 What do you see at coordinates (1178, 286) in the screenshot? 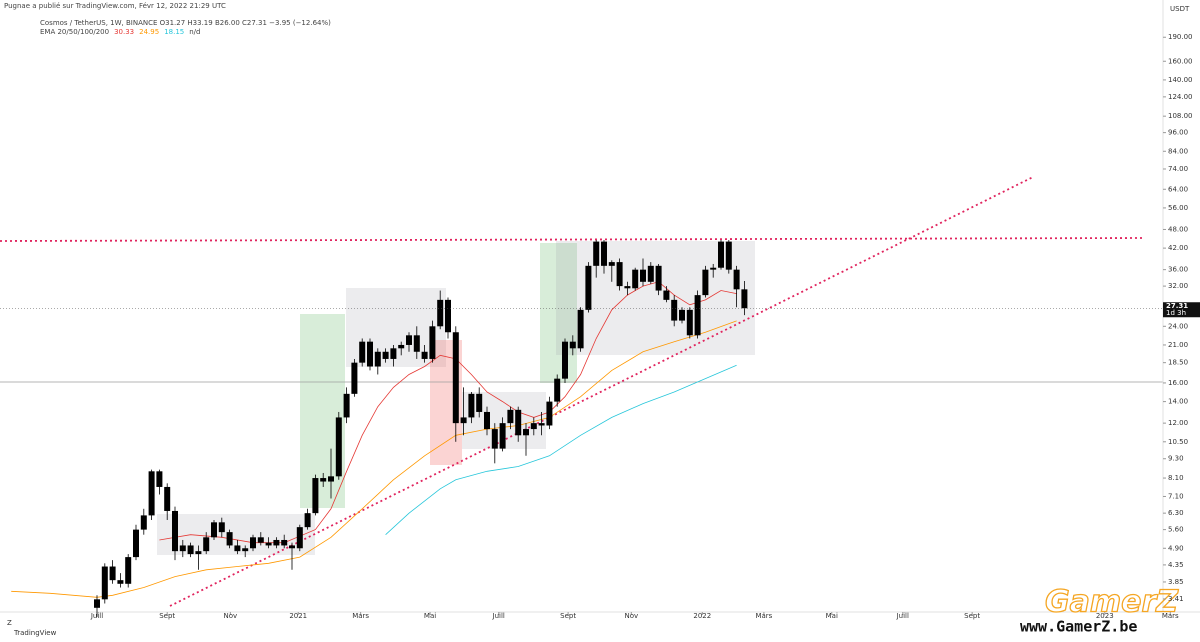
I see `y-tick-label: 32.00` at bounding box center [1178, 286].